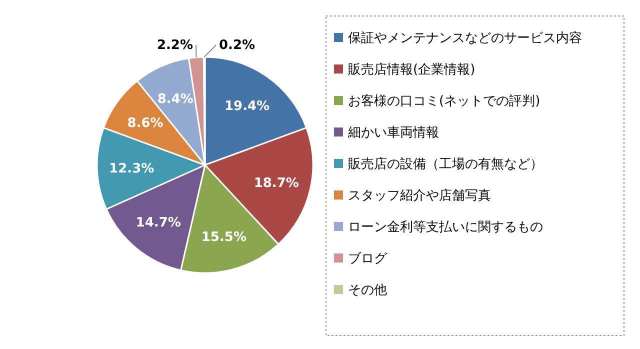 The image size is (640, 349). What do you see at coordinates (393, 133) in the screenshot?
I see `legend-label: 細かい車両情報` at bounding box center [393, 133].